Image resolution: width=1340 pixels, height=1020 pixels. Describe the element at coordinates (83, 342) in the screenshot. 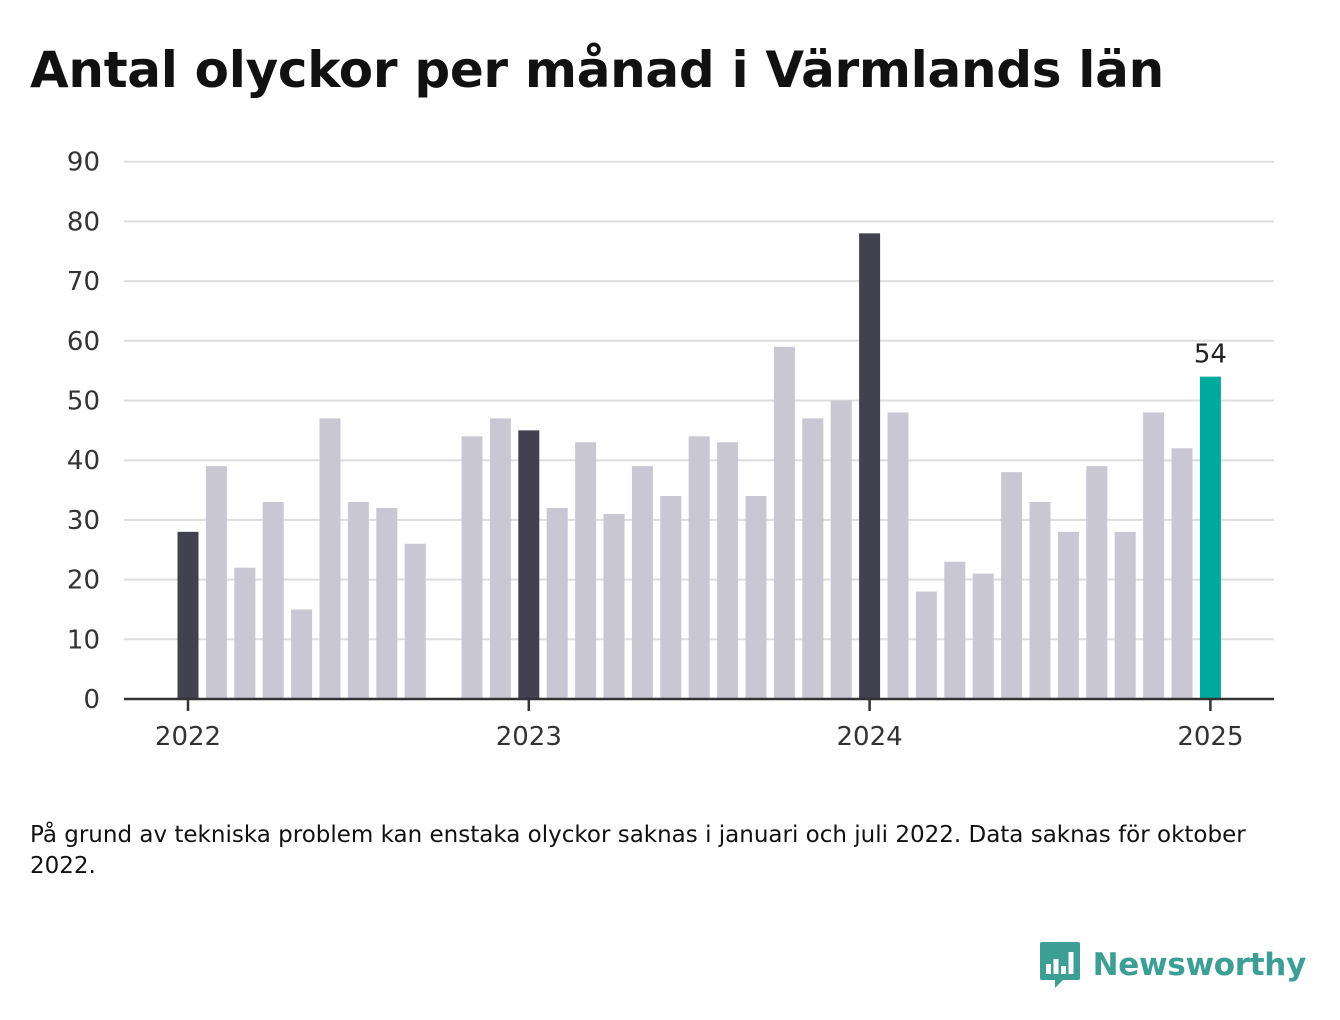

I see `y-tick-label: 60` at that location.